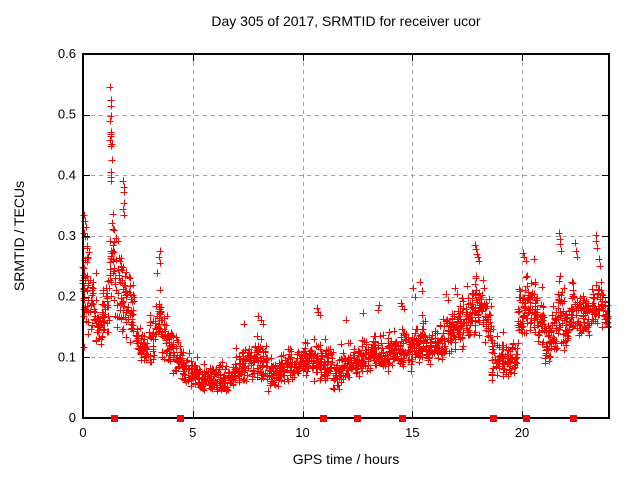  What do you see at coordinates (67, 296) in the screenshot?
I see `y-tick-label: 0.2` at bounding box center [67, 296].